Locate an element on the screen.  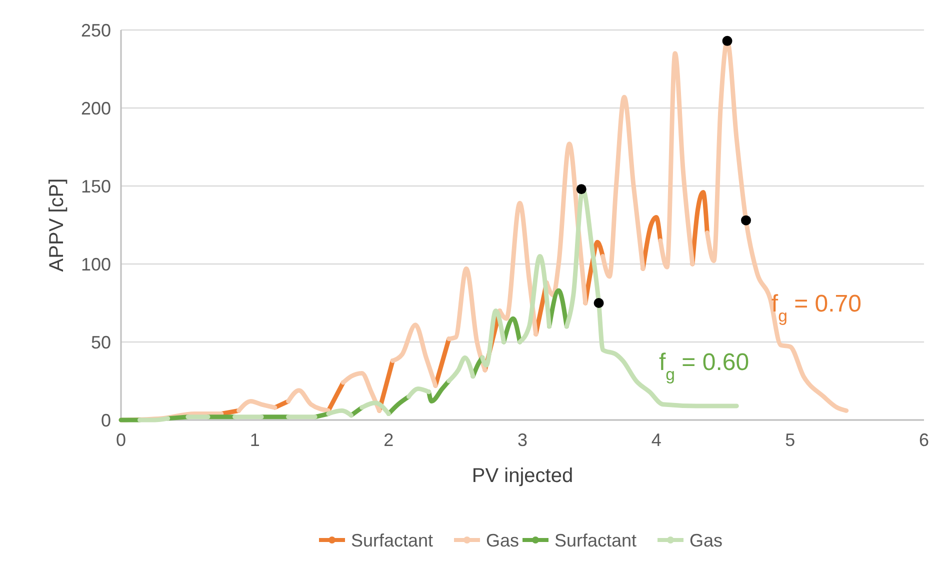
x-tick-label: 0 is located at coordinates (121, 440).